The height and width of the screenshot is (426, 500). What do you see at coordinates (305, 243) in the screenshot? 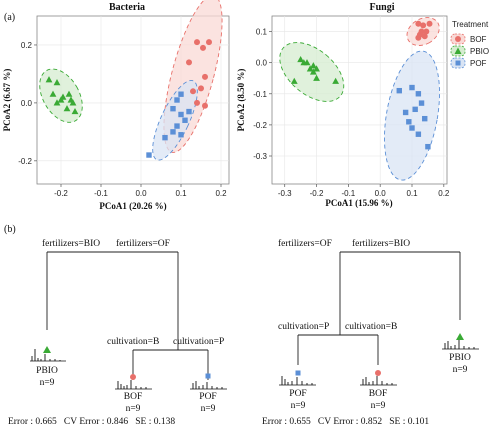
I see `split-root-left: fertilizers=OF` at bounding box center [305, 243].